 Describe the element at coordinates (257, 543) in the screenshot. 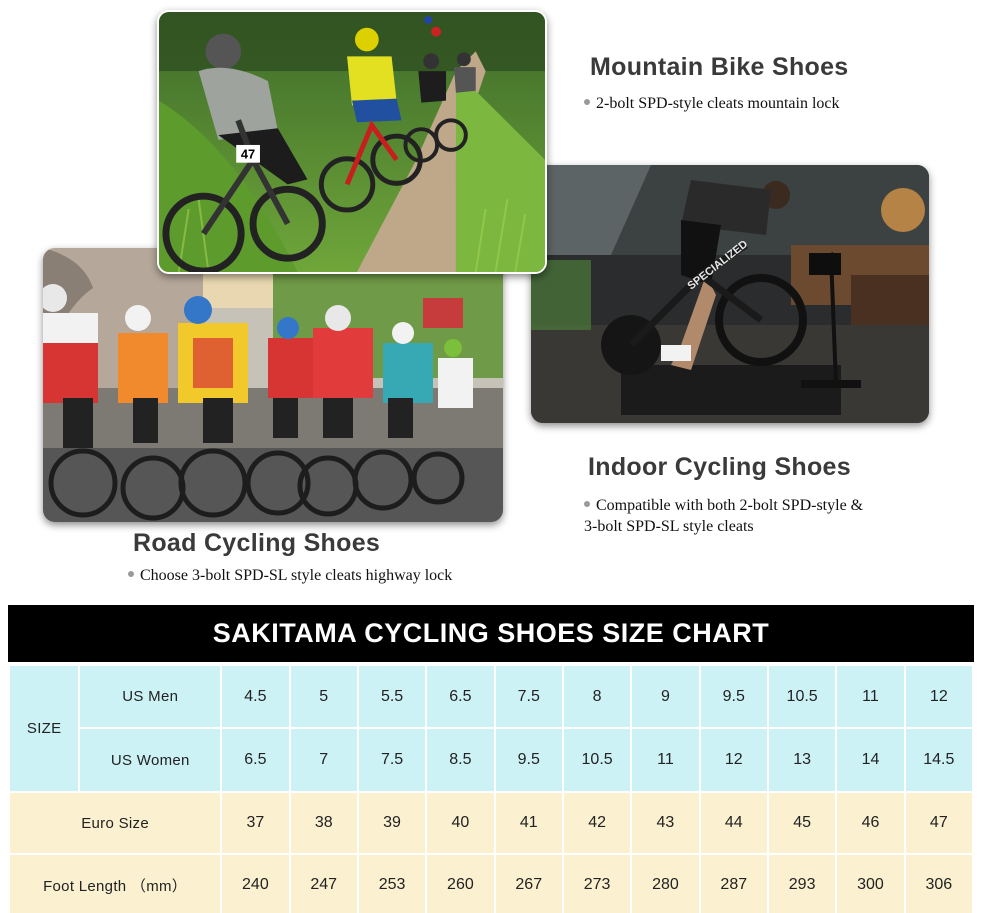

I see `road-cycling-shoes-heading: Road Cycling Shoes` at that location.